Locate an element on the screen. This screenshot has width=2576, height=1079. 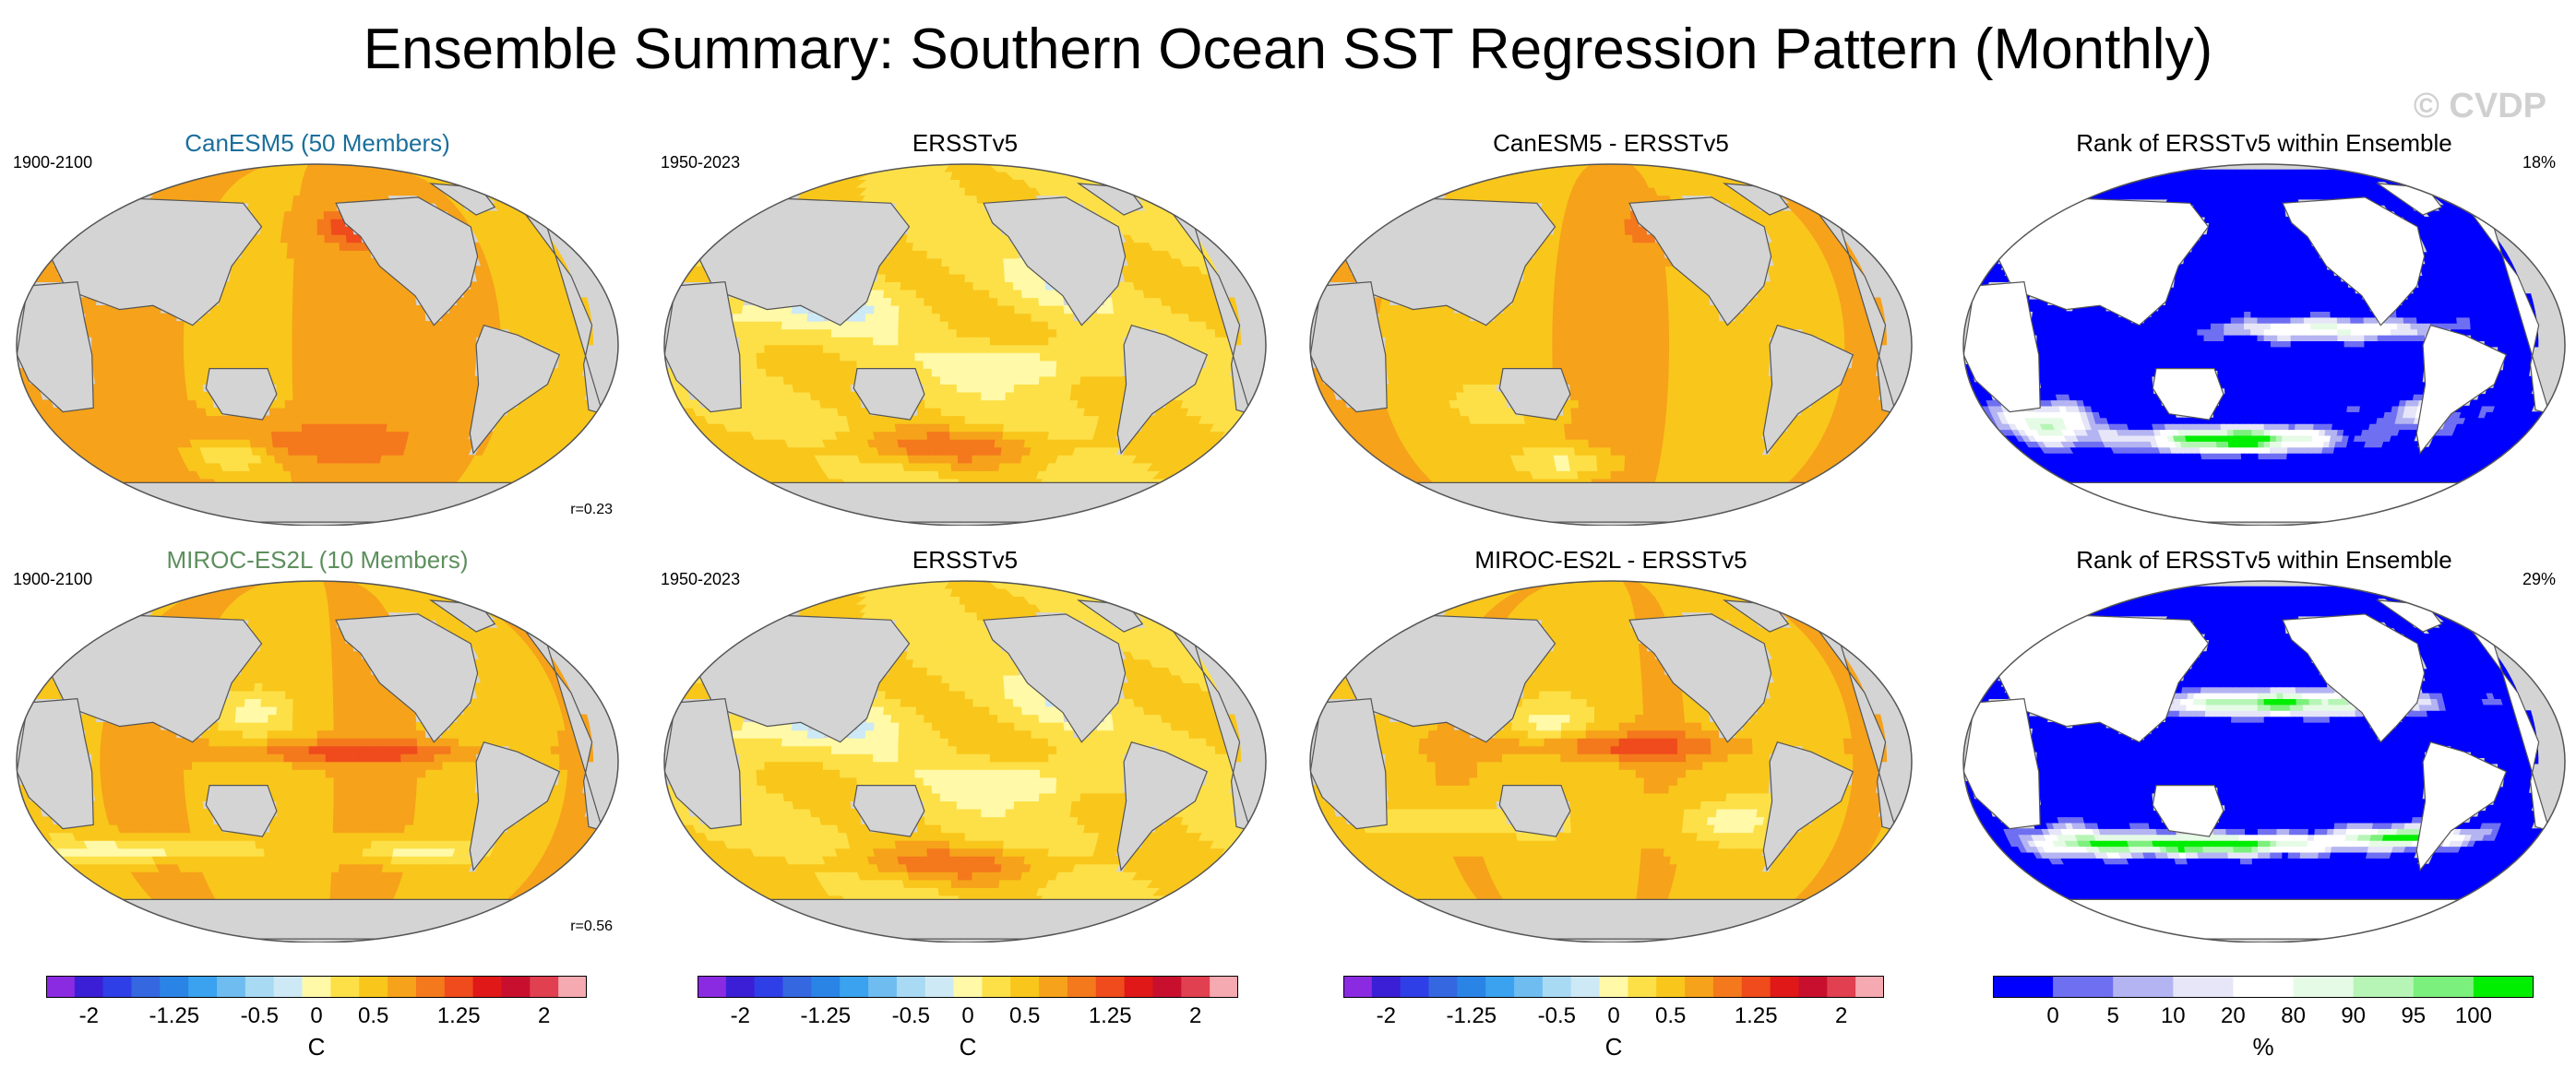
colorbar-unit: % is located at coordinates (2263, 1047).